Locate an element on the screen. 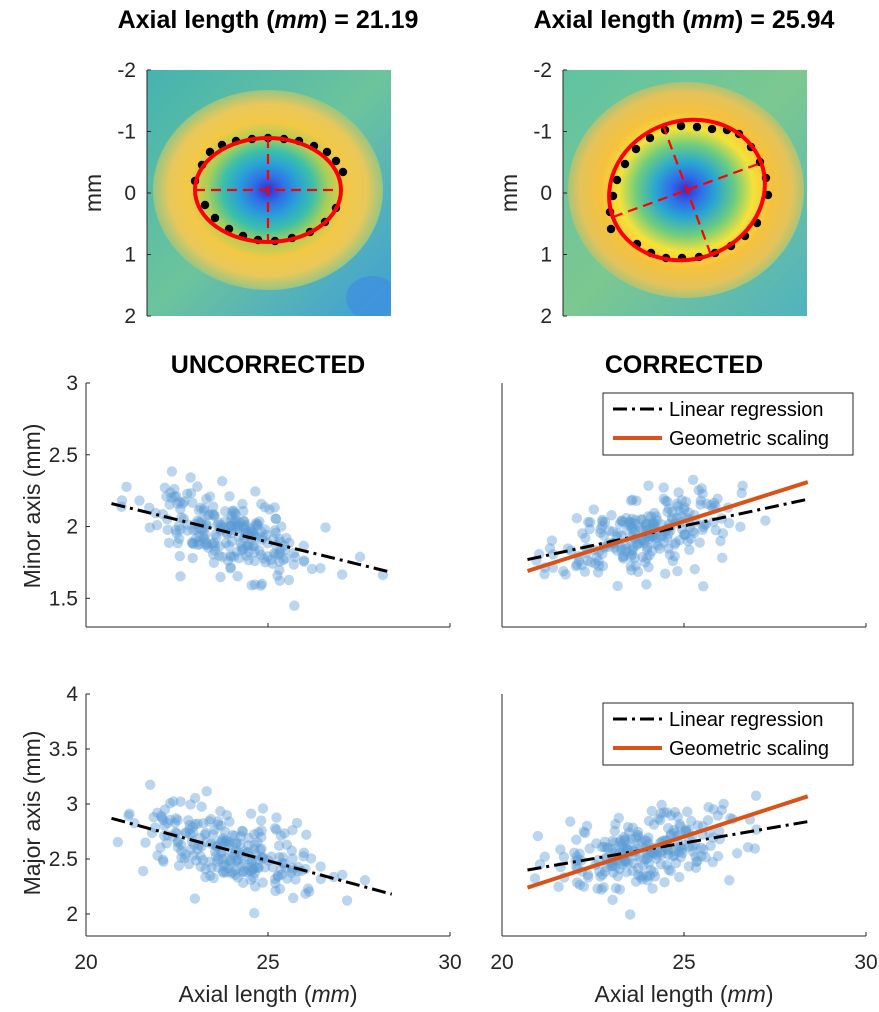 This screenshot has width=879, height=1012. ytick-label: -2 is located at coordinates (126, 70).